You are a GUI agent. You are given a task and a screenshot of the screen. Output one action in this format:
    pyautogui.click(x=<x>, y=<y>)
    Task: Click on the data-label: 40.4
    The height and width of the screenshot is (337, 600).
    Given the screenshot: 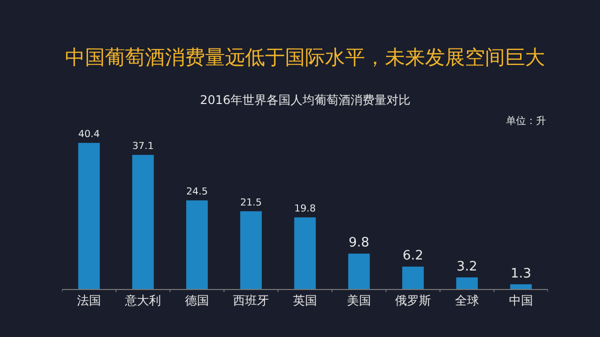 What is the action you would take?
    pyautogui.click(x=89, y=134)
    